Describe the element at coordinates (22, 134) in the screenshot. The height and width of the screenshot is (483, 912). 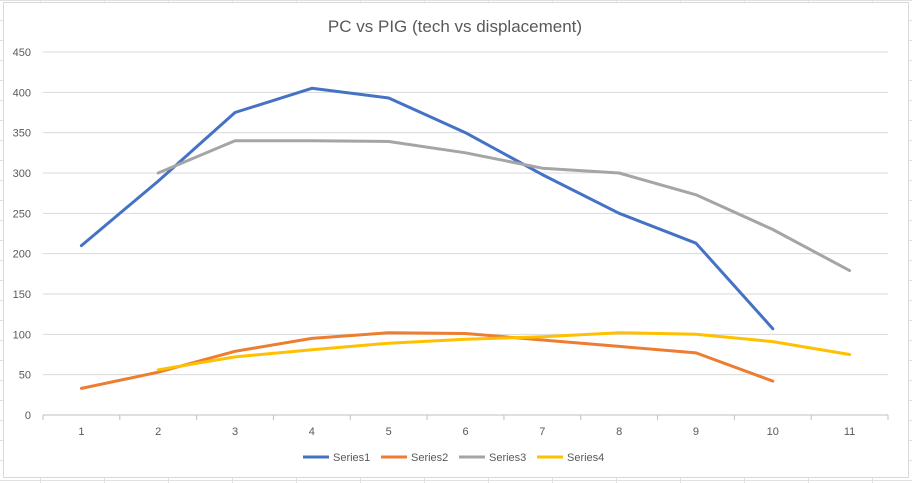
I see `y-tick-label: 350` at that location.